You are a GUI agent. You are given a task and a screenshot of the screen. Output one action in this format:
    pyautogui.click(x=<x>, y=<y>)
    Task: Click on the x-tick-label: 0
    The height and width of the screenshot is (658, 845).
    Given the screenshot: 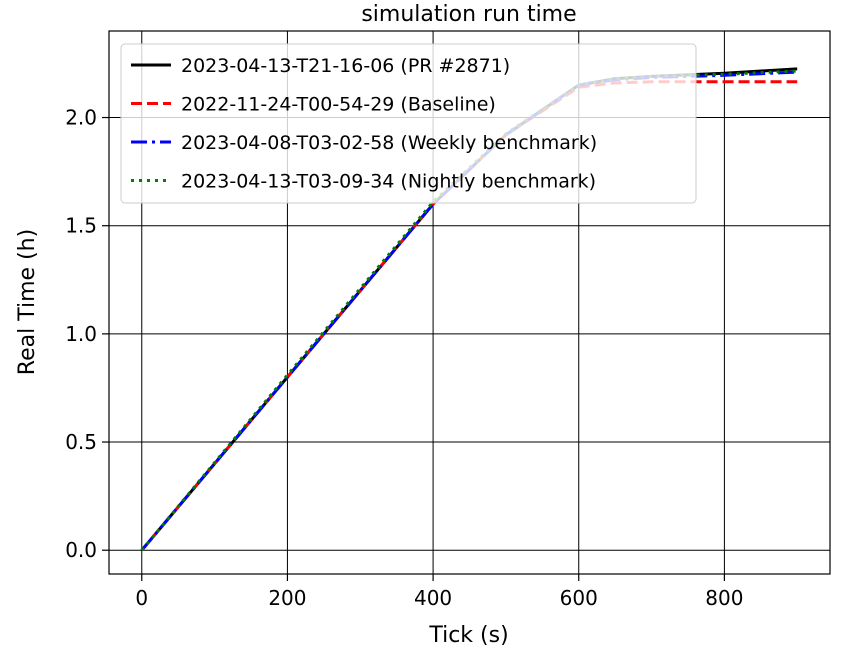 What is the action you would take?
    pyautogui.click(x=141, y=598)
    